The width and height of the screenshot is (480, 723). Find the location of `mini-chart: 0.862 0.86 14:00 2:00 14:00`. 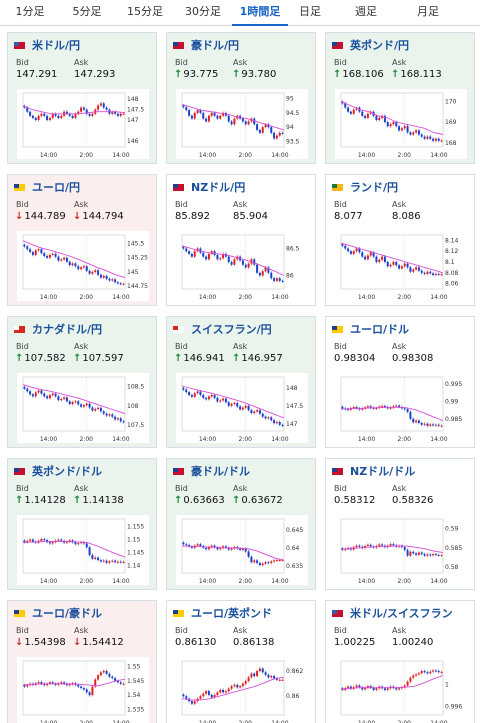

mini-chart: 0.862 0.86 14:00 2:00 14:00 is located at coordinates (242, 690).